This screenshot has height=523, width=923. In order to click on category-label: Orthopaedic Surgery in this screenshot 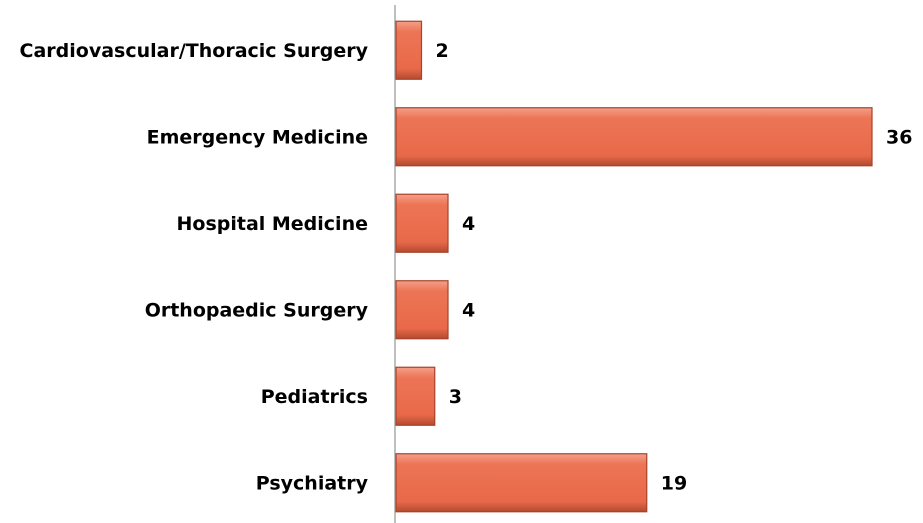, I will do `click(257, 310)`.